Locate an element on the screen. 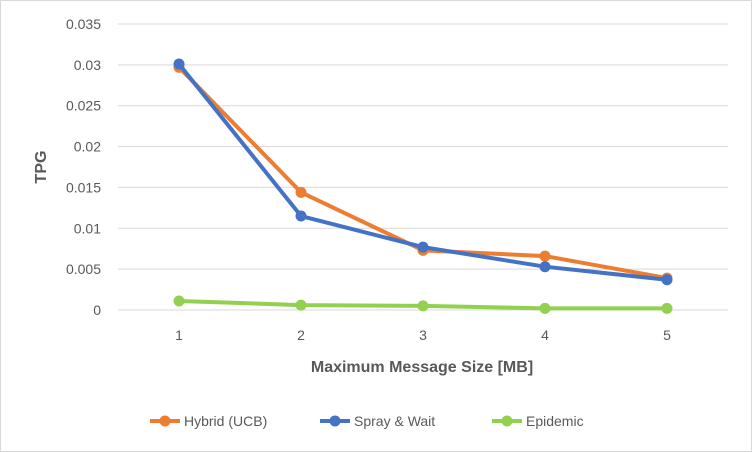  x-axis-title: Maximum Message Size [MB] is located at coordinates (422, 367).